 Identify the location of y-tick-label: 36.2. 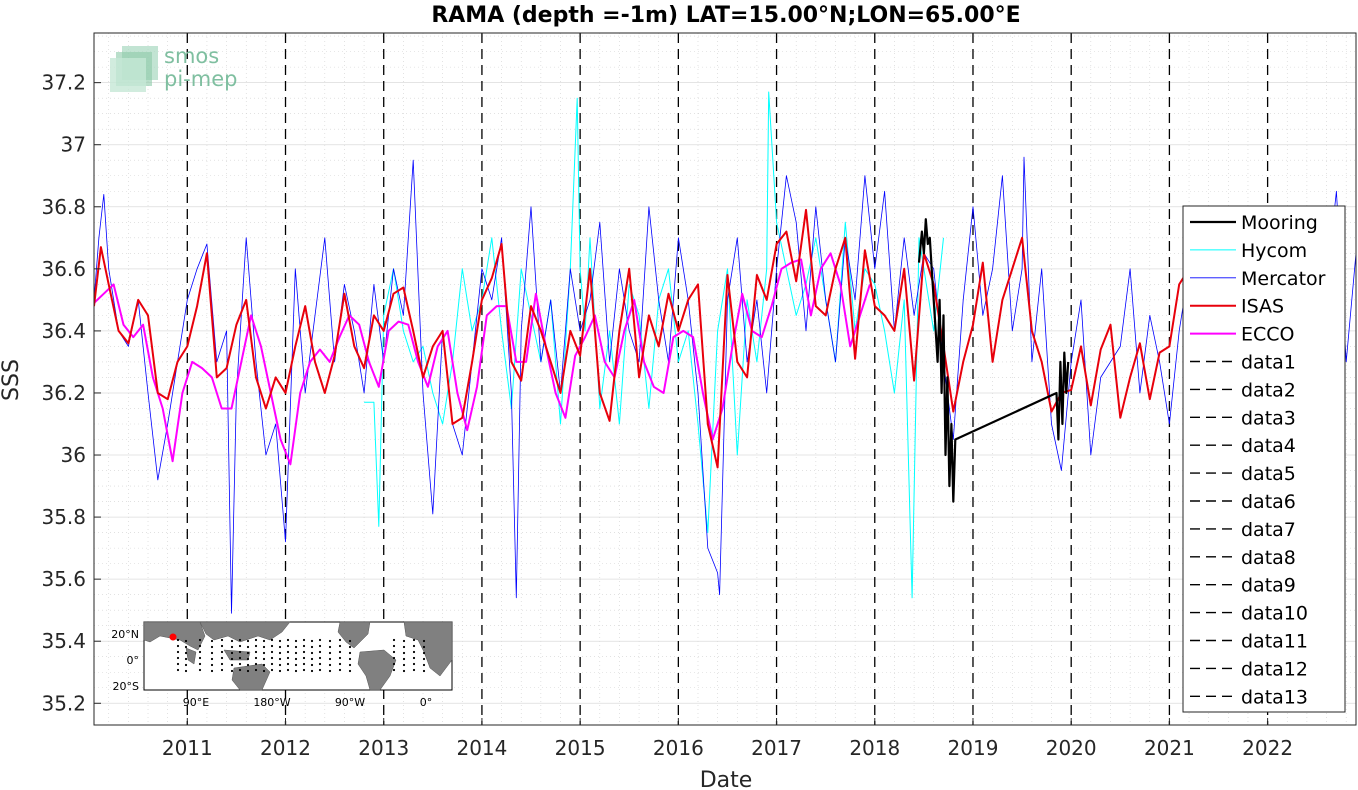
(63, 393).